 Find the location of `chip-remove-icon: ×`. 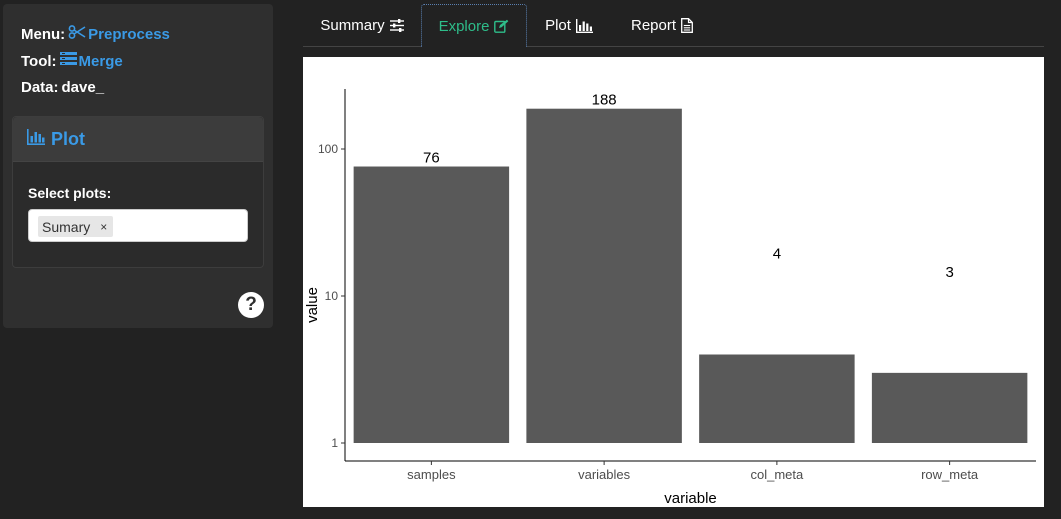

chip-remove-icon: × is located at coordinates (104, 226).